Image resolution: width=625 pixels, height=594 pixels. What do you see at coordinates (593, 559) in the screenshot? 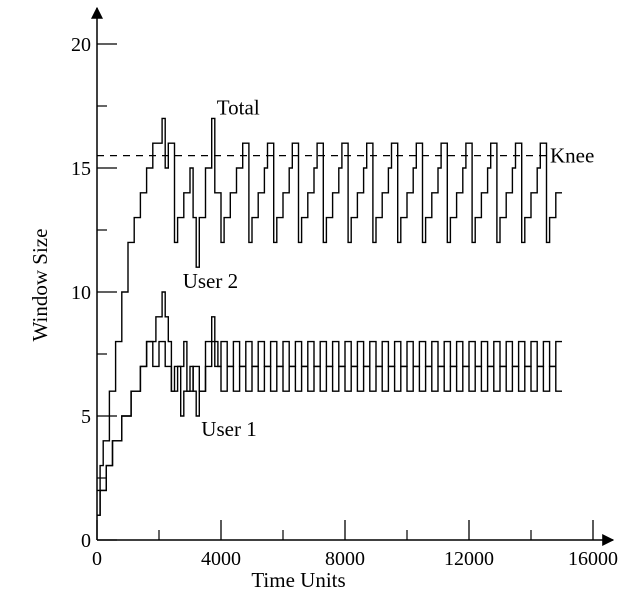
I see `x-tick-label-16000: 16000` at bounding box center [593, 559].